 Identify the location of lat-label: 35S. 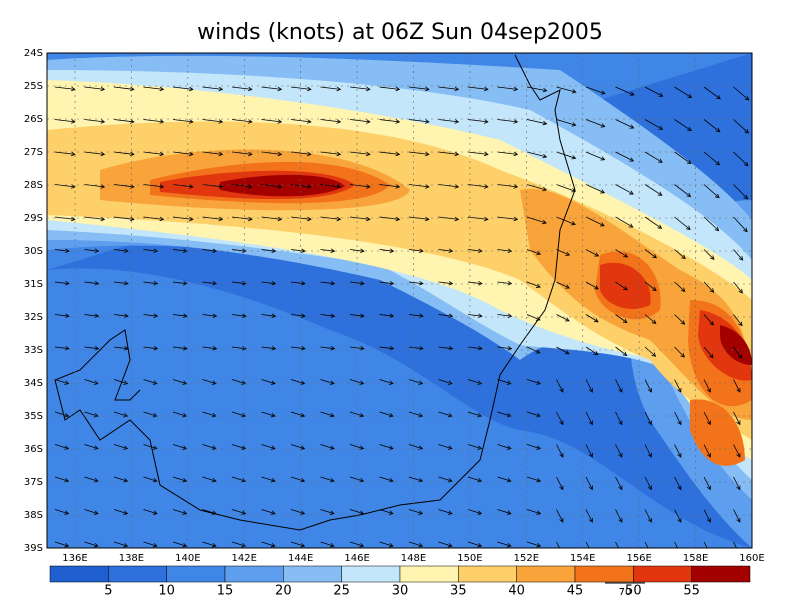
(33, 416).